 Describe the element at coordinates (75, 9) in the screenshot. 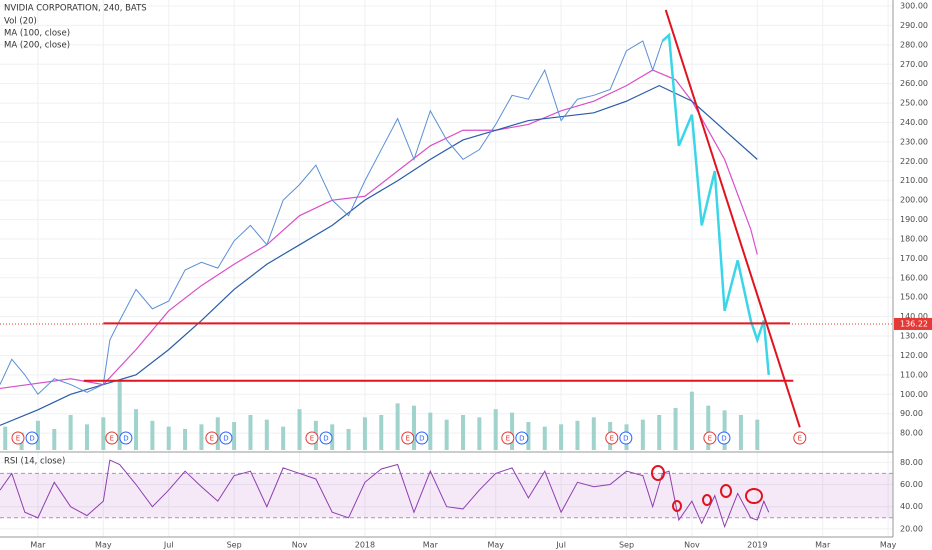

I see `chart-title: NVIDIA CORPORATION, 240, BATS` at that location.